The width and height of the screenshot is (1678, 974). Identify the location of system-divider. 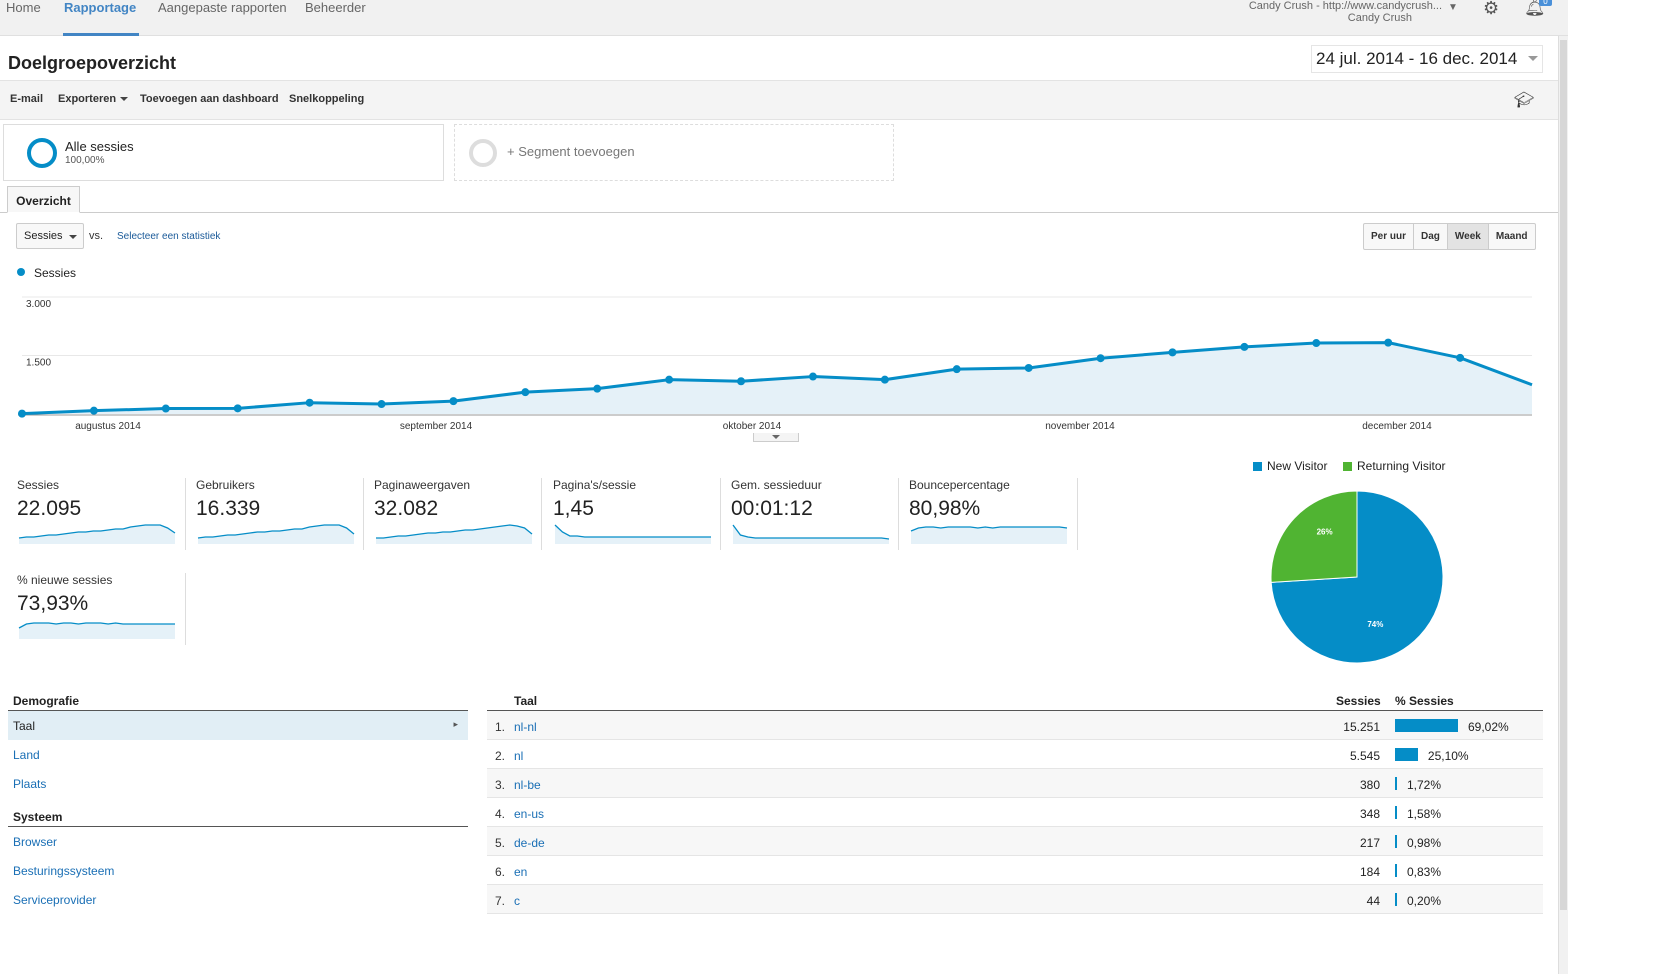
(238, 826).